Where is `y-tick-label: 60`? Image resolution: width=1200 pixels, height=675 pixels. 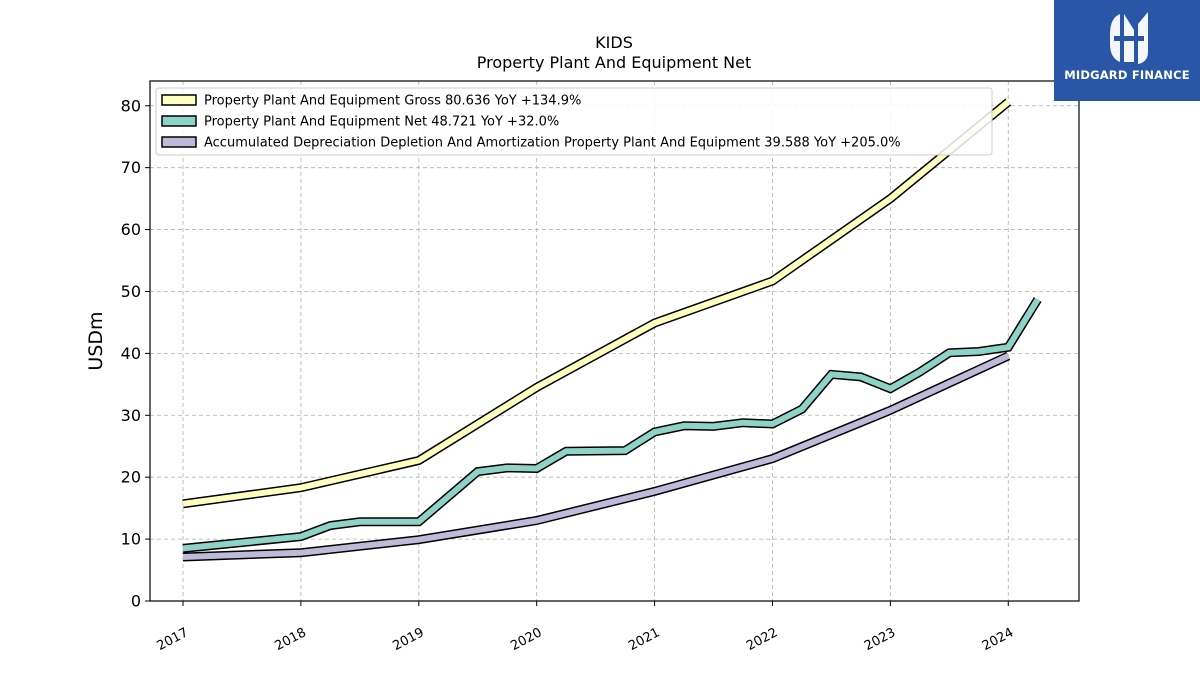
y-tick-label: 60 is located at coordinates (131, 229).